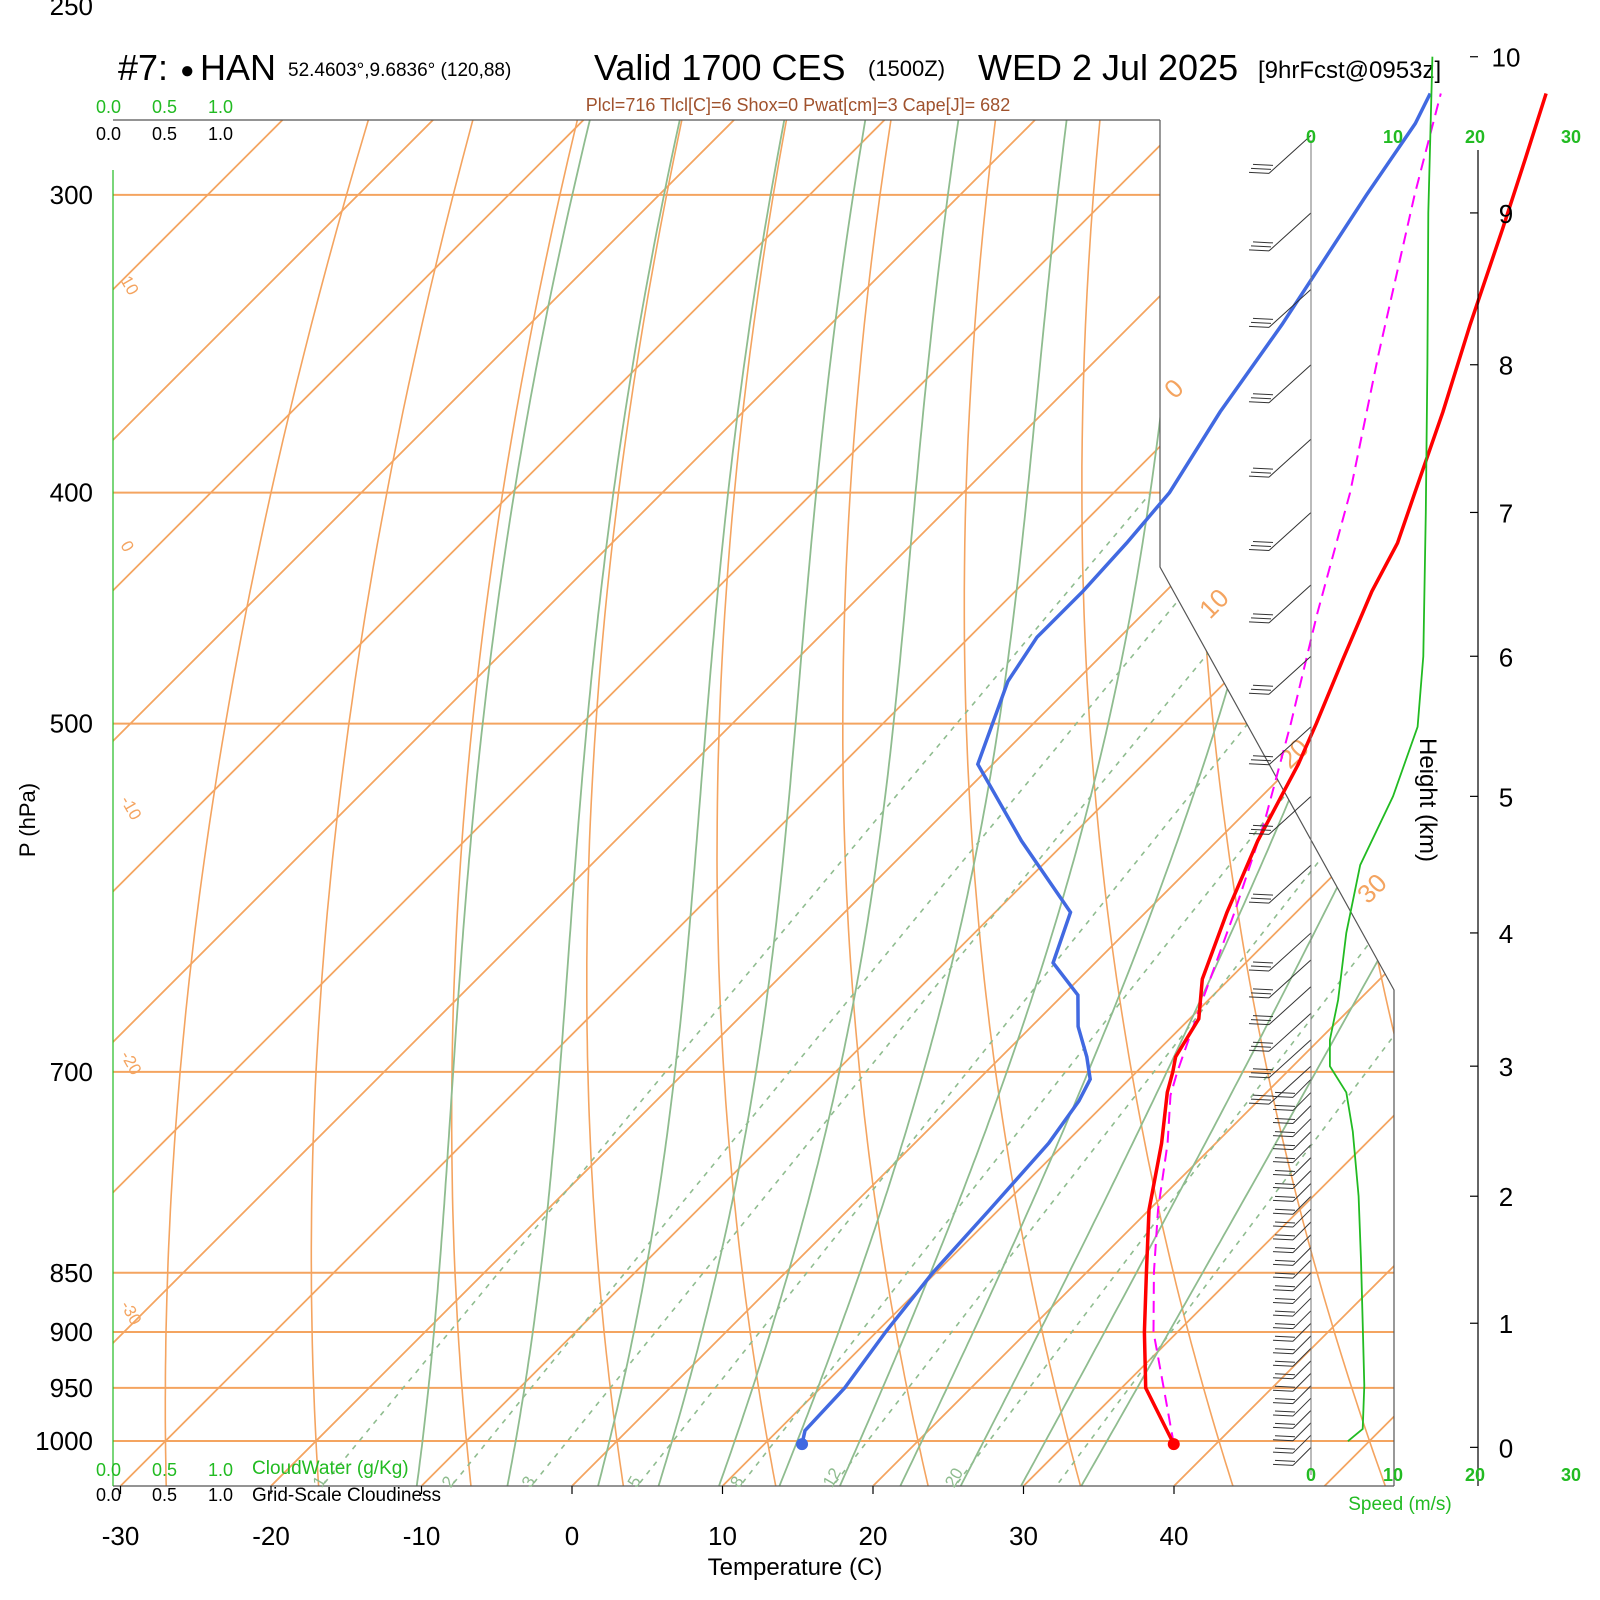 The image size is (1600, 1600). Describe the element at coordinates (143, 67) in the screenshot. I see `station-id: #7:` at that location.